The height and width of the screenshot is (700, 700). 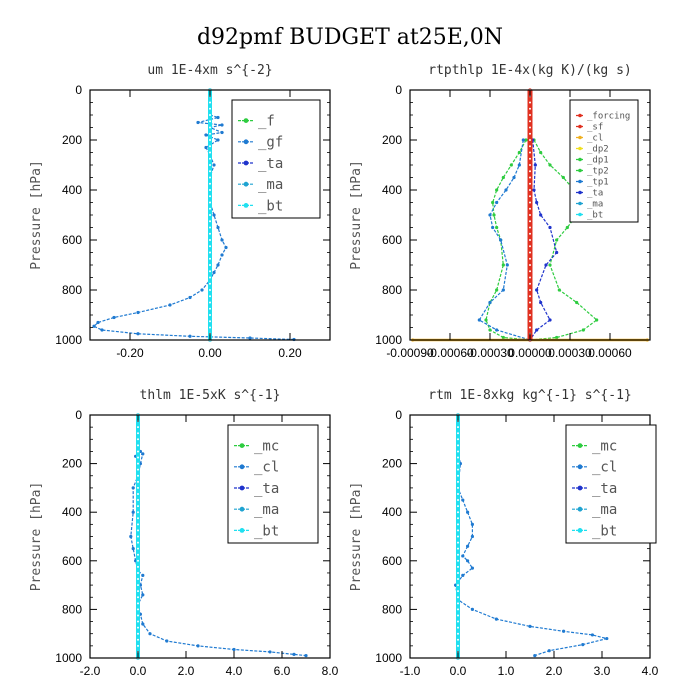 I want to click on x-tick-label: -2.0, so click(x=90, y=671).